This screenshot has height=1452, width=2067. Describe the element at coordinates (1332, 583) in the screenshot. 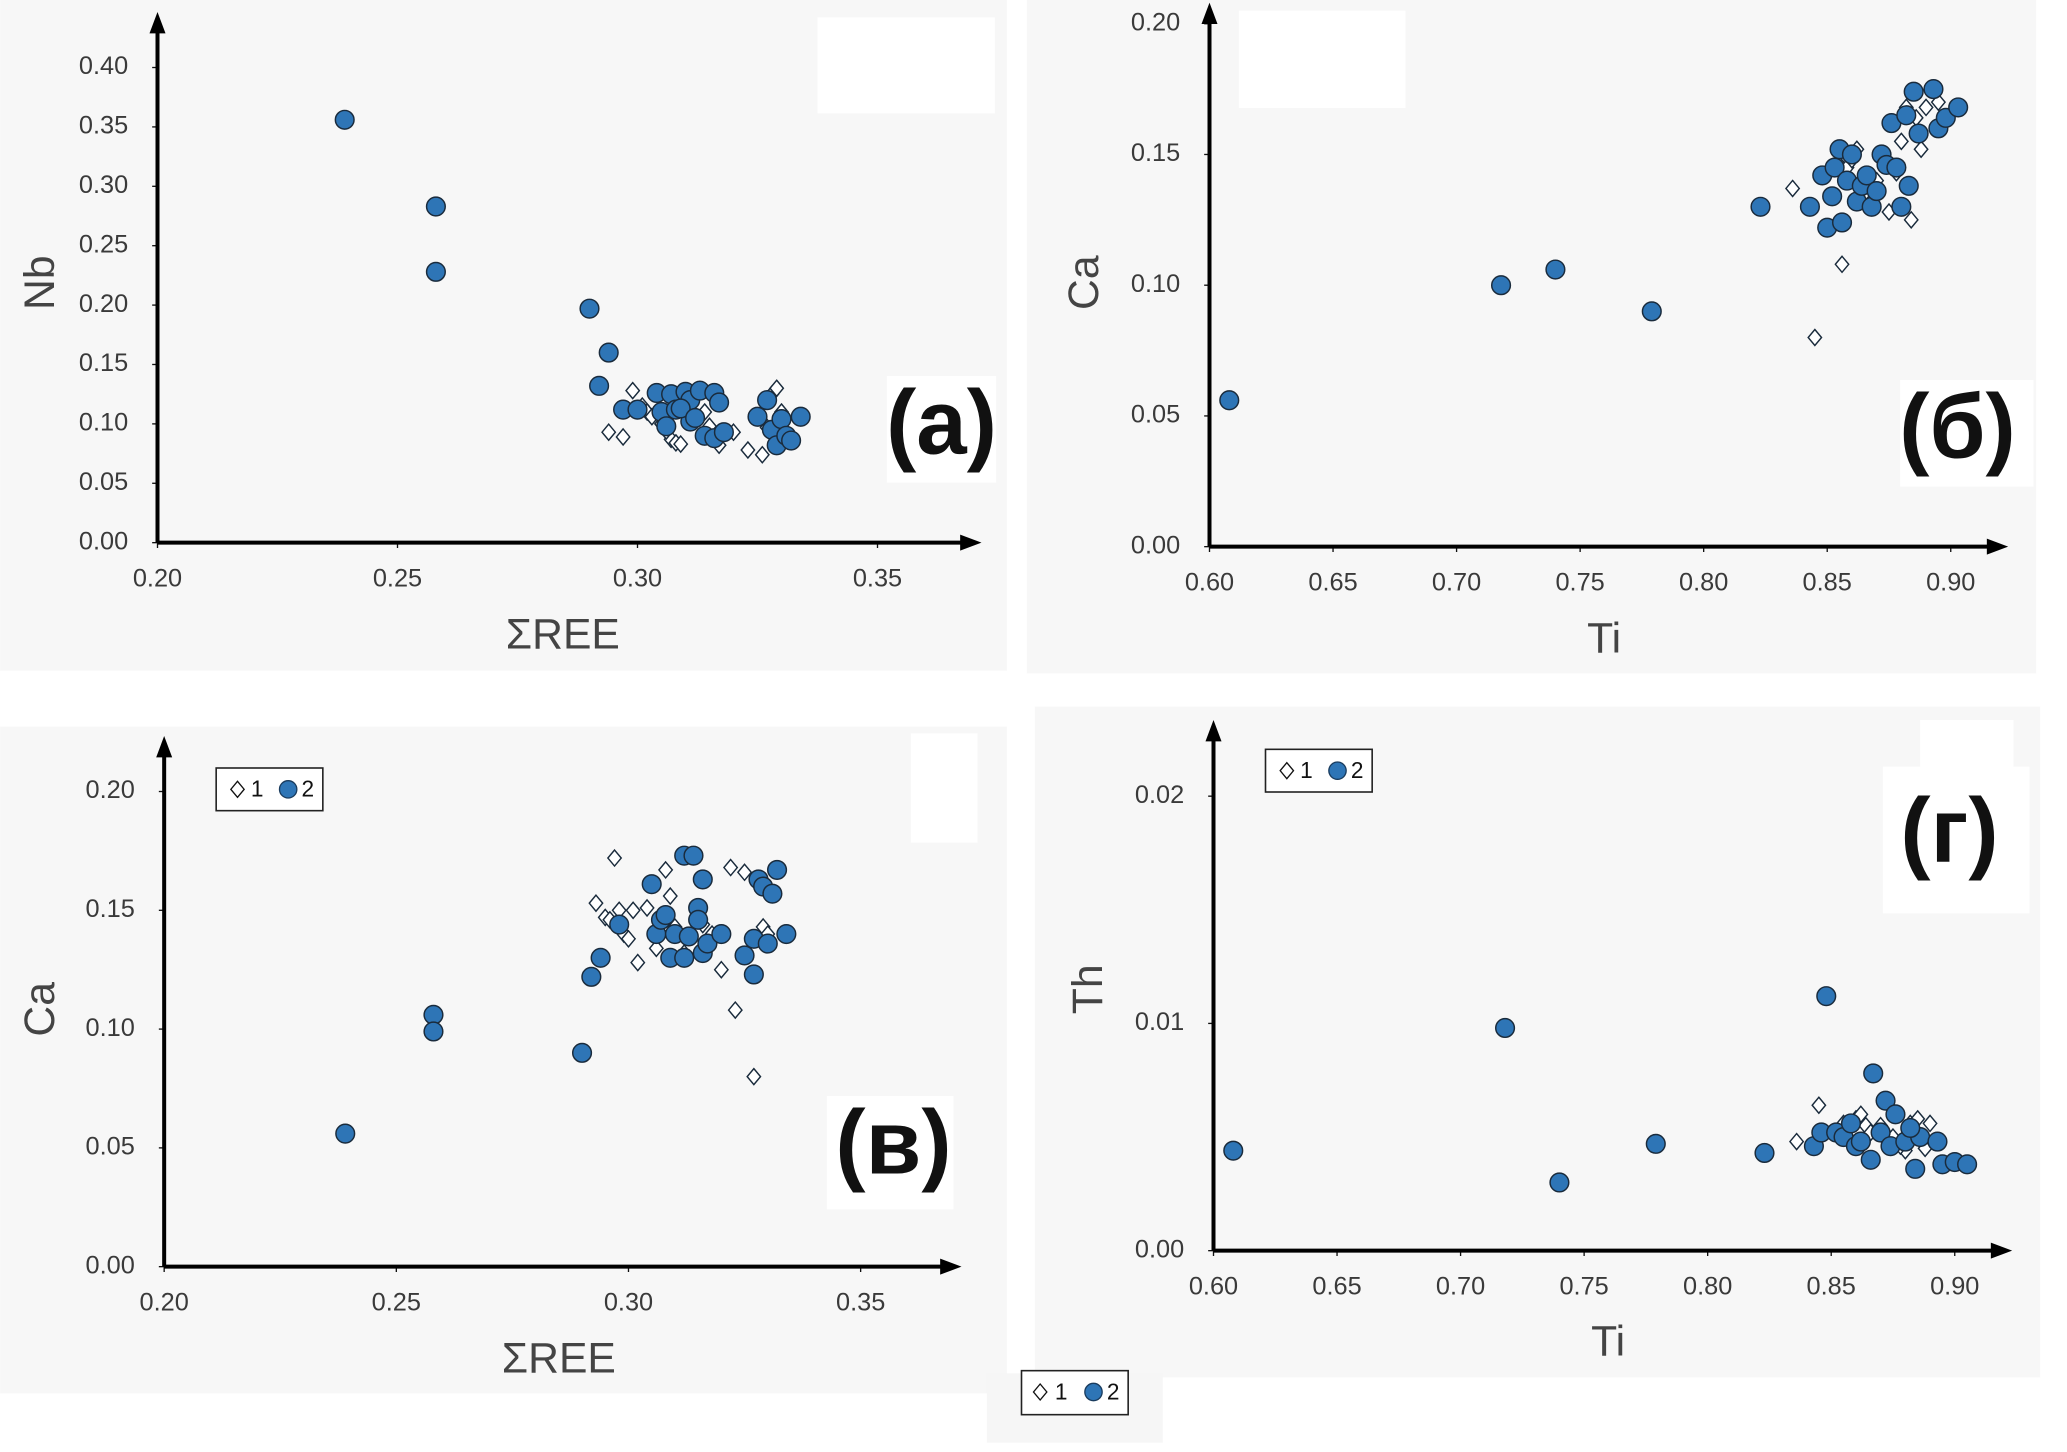

I see `x-tick-label: 0.65` at that location.